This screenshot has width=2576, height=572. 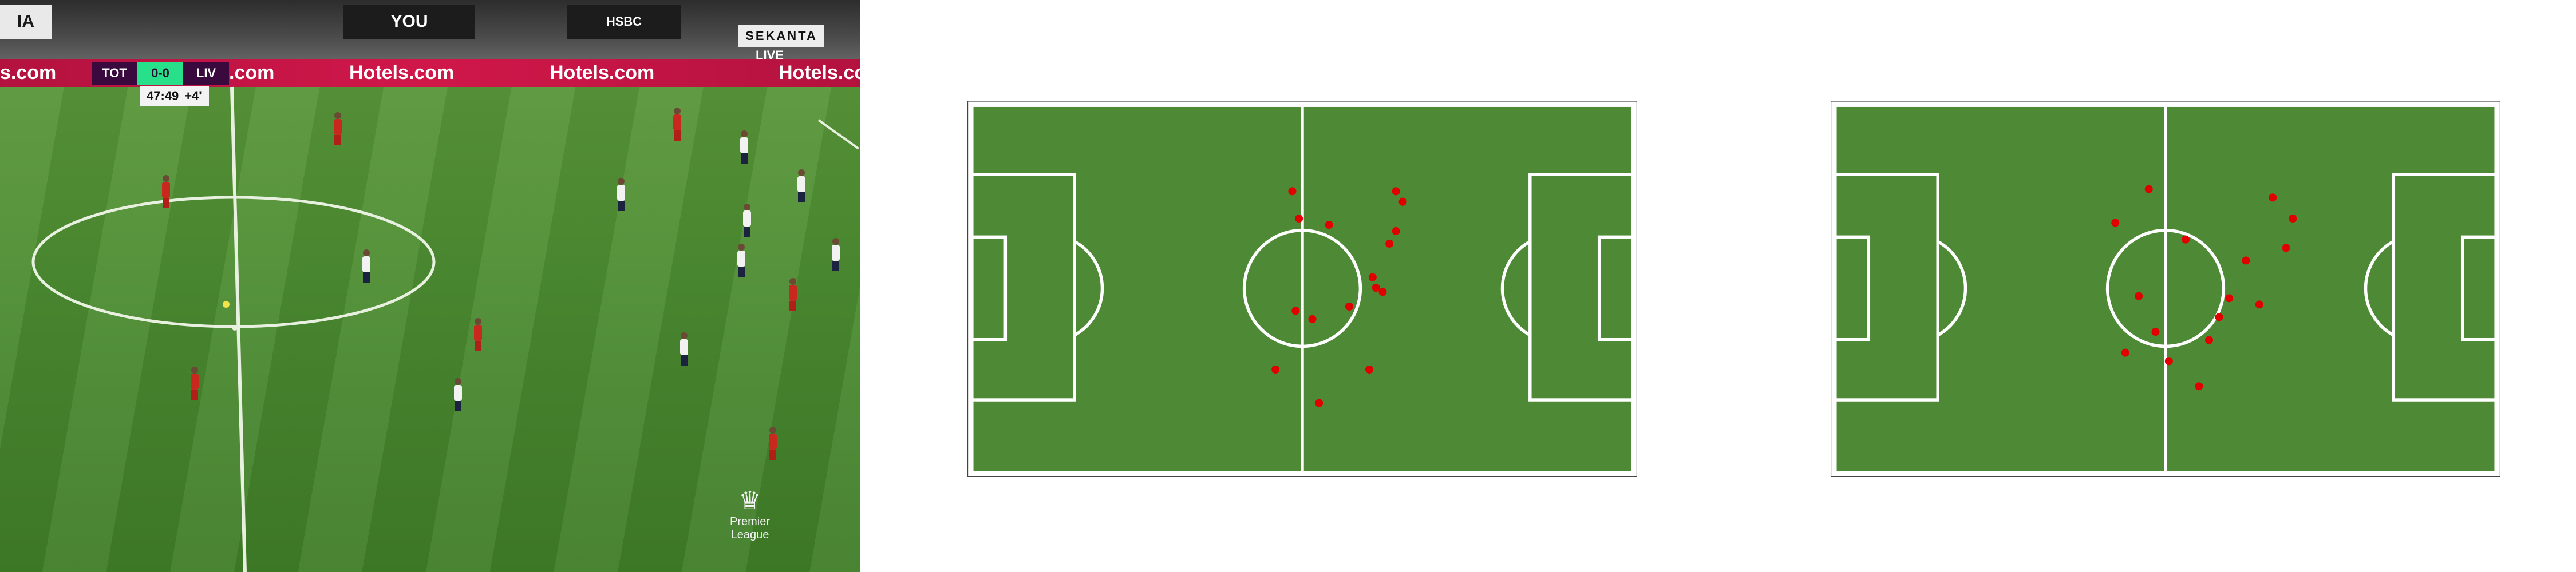 I want to click on away-team: LIV, so click(x=206, y=73).